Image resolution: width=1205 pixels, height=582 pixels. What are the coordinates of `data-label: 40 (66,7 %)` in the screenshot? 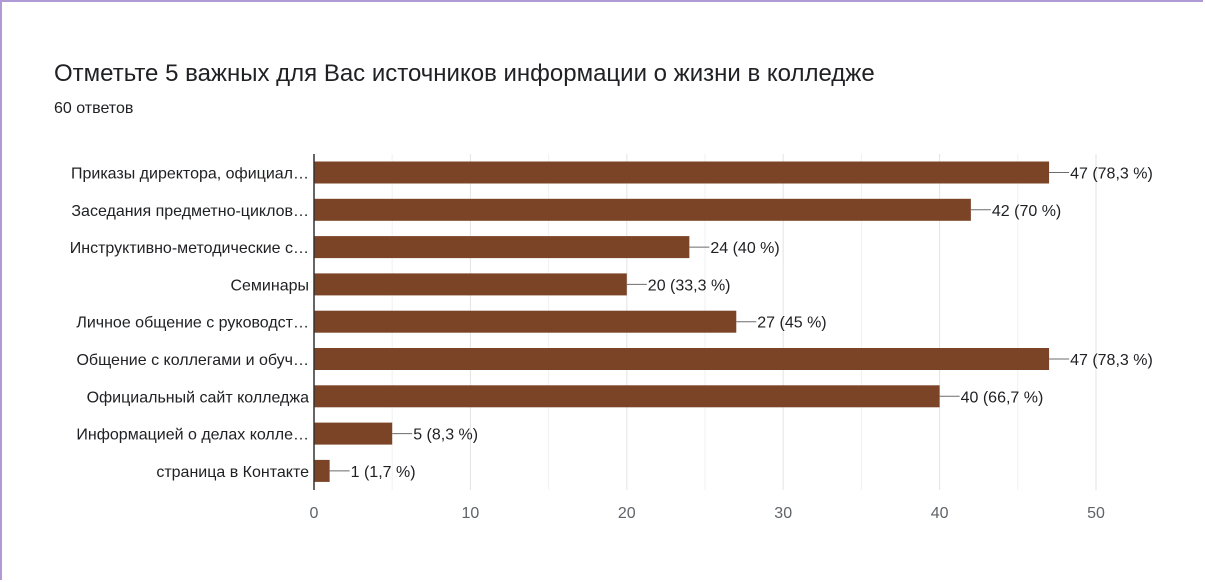 It's located at (1002, 397).